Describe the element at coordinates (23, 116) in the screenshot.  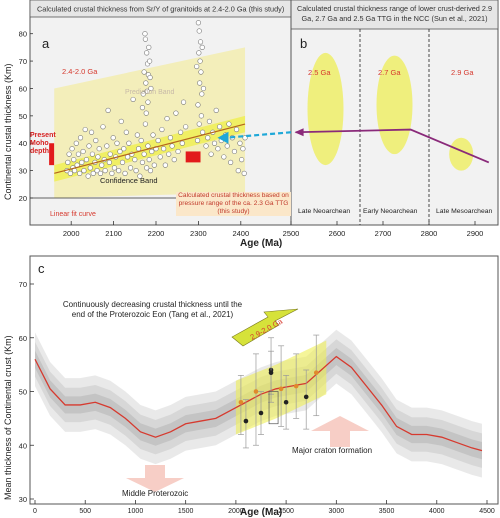
I see `y-tick-label-a: 50` at that location.